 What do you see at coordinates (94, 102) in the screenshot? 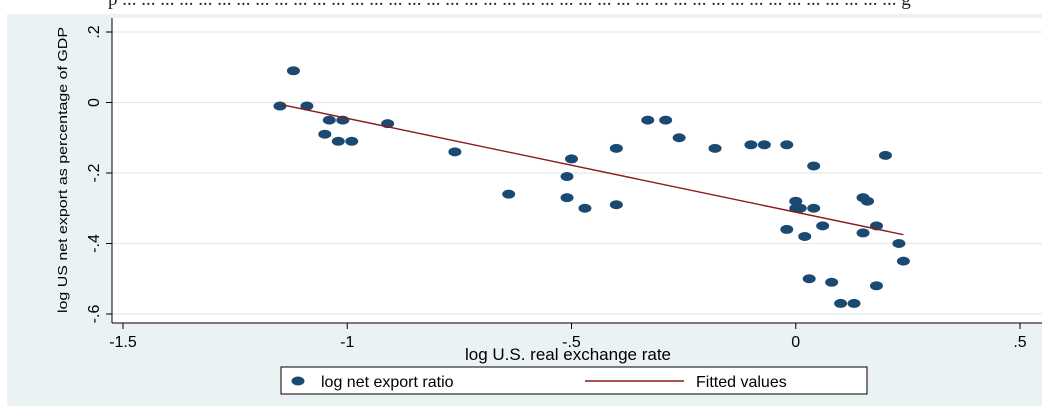
I see `y-tick-label: 0` at bounding box center [94, 102].